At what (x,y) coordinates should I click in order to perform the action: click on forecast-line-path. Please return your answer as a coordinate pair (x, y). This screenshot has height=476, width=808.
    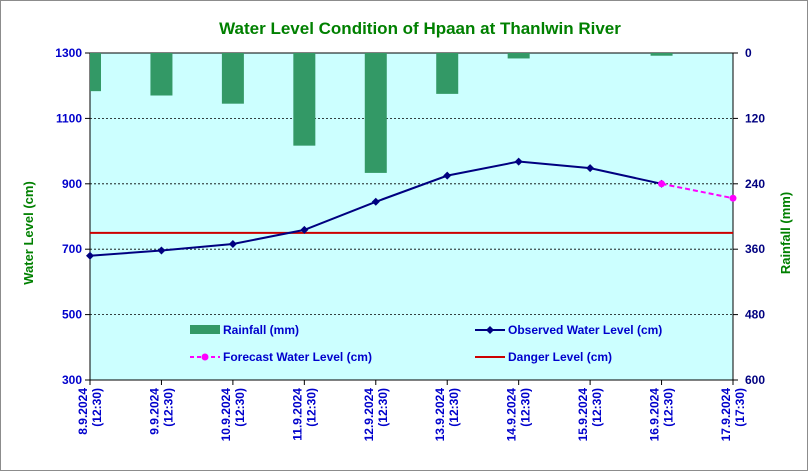
    Looking at the image, I should click on (697, 191).